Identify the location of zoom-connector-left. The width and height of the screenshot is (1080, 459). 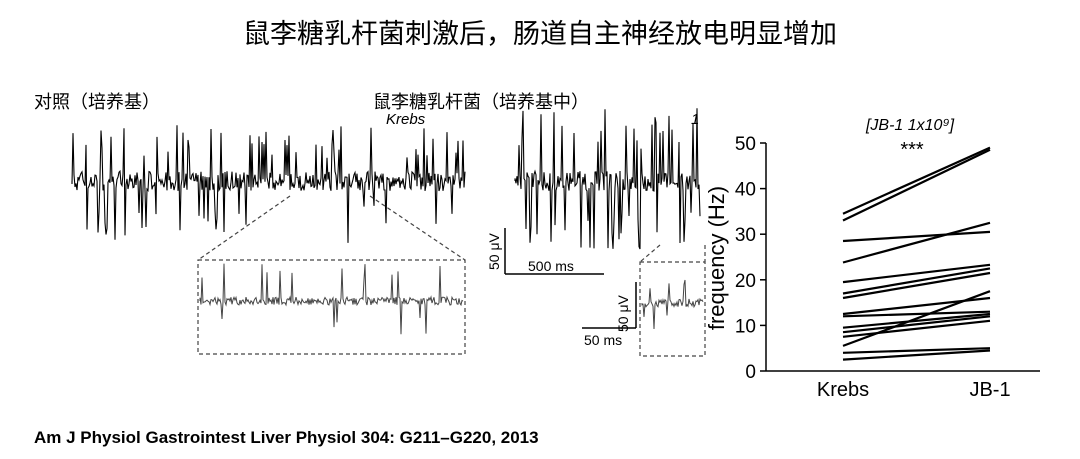
(331, 228).